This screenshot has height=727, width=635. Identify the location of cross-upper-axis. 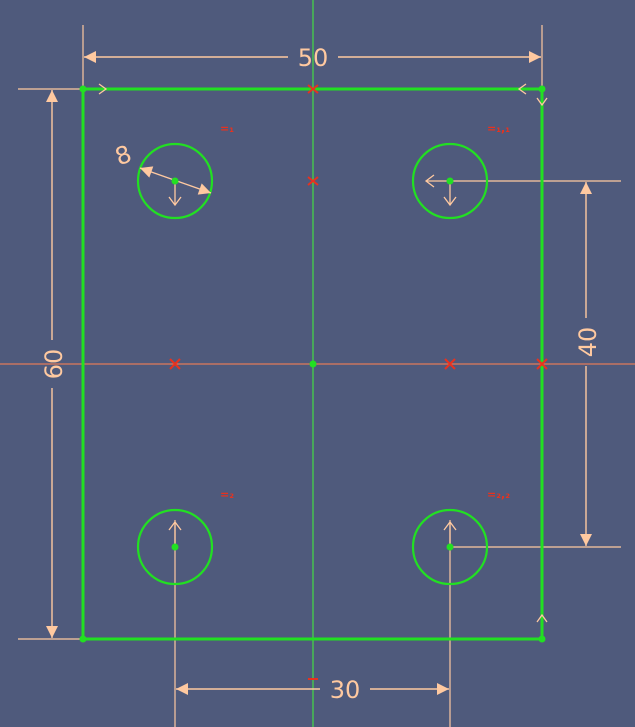
(313, 181).